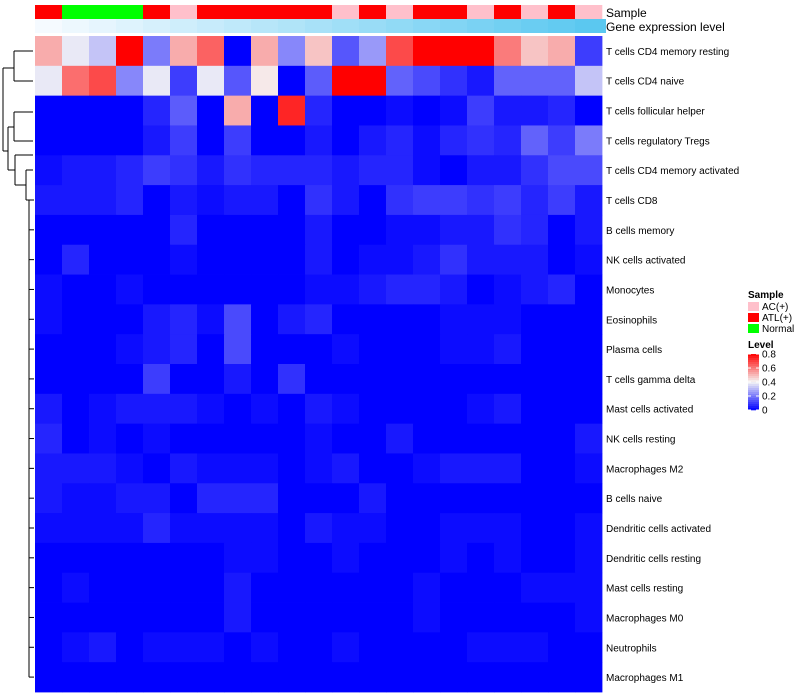  Describe the element at coordinates (319, 230) in the screenshot. I see `heatmap-cell-r6-c10` at that location.